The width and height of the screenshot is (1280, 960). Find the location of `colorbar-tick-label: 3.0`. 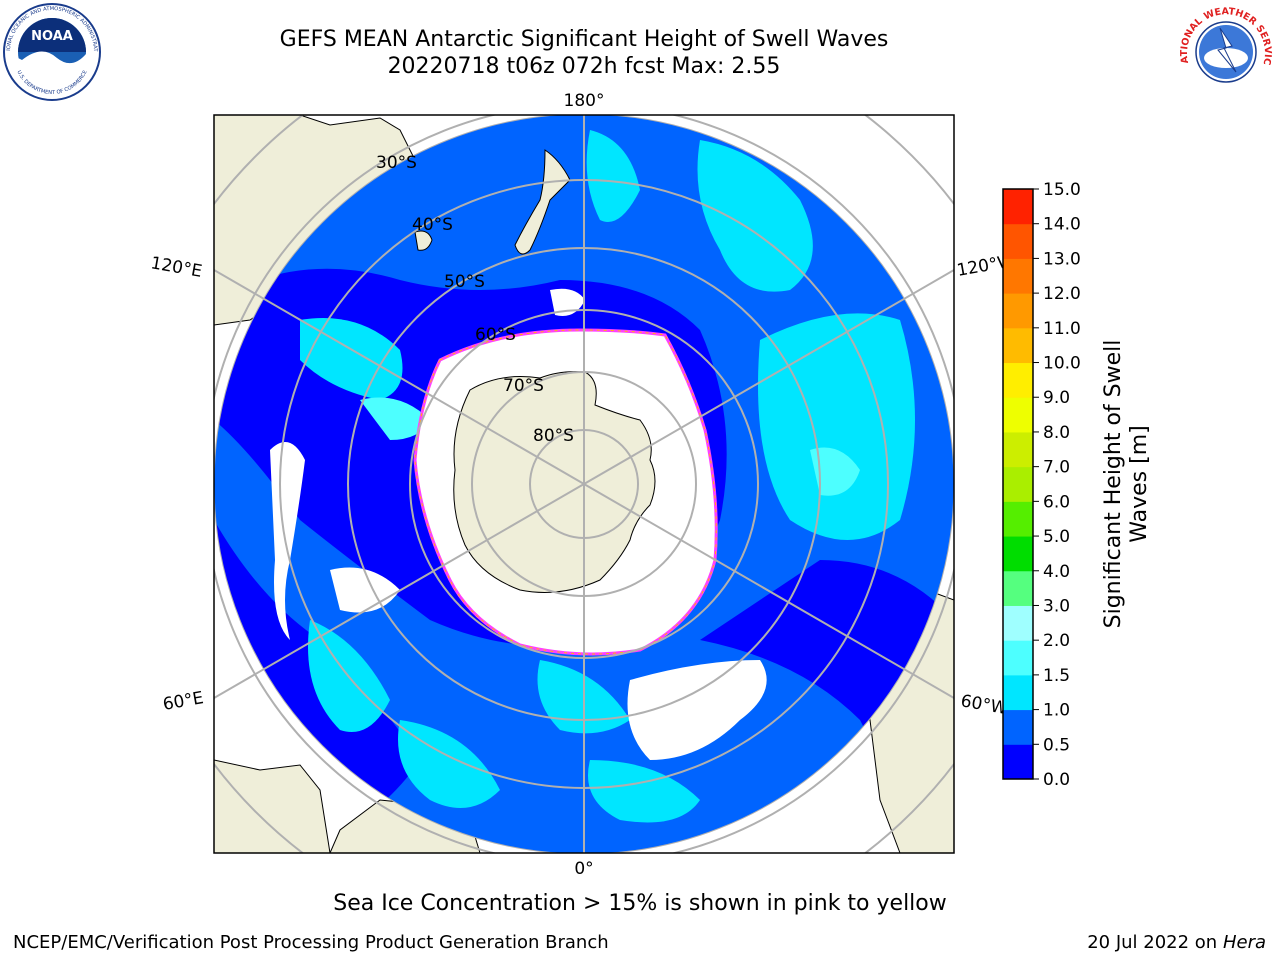

colorbar-tick-label: 3.0 is located at coordinates (1056, 606).